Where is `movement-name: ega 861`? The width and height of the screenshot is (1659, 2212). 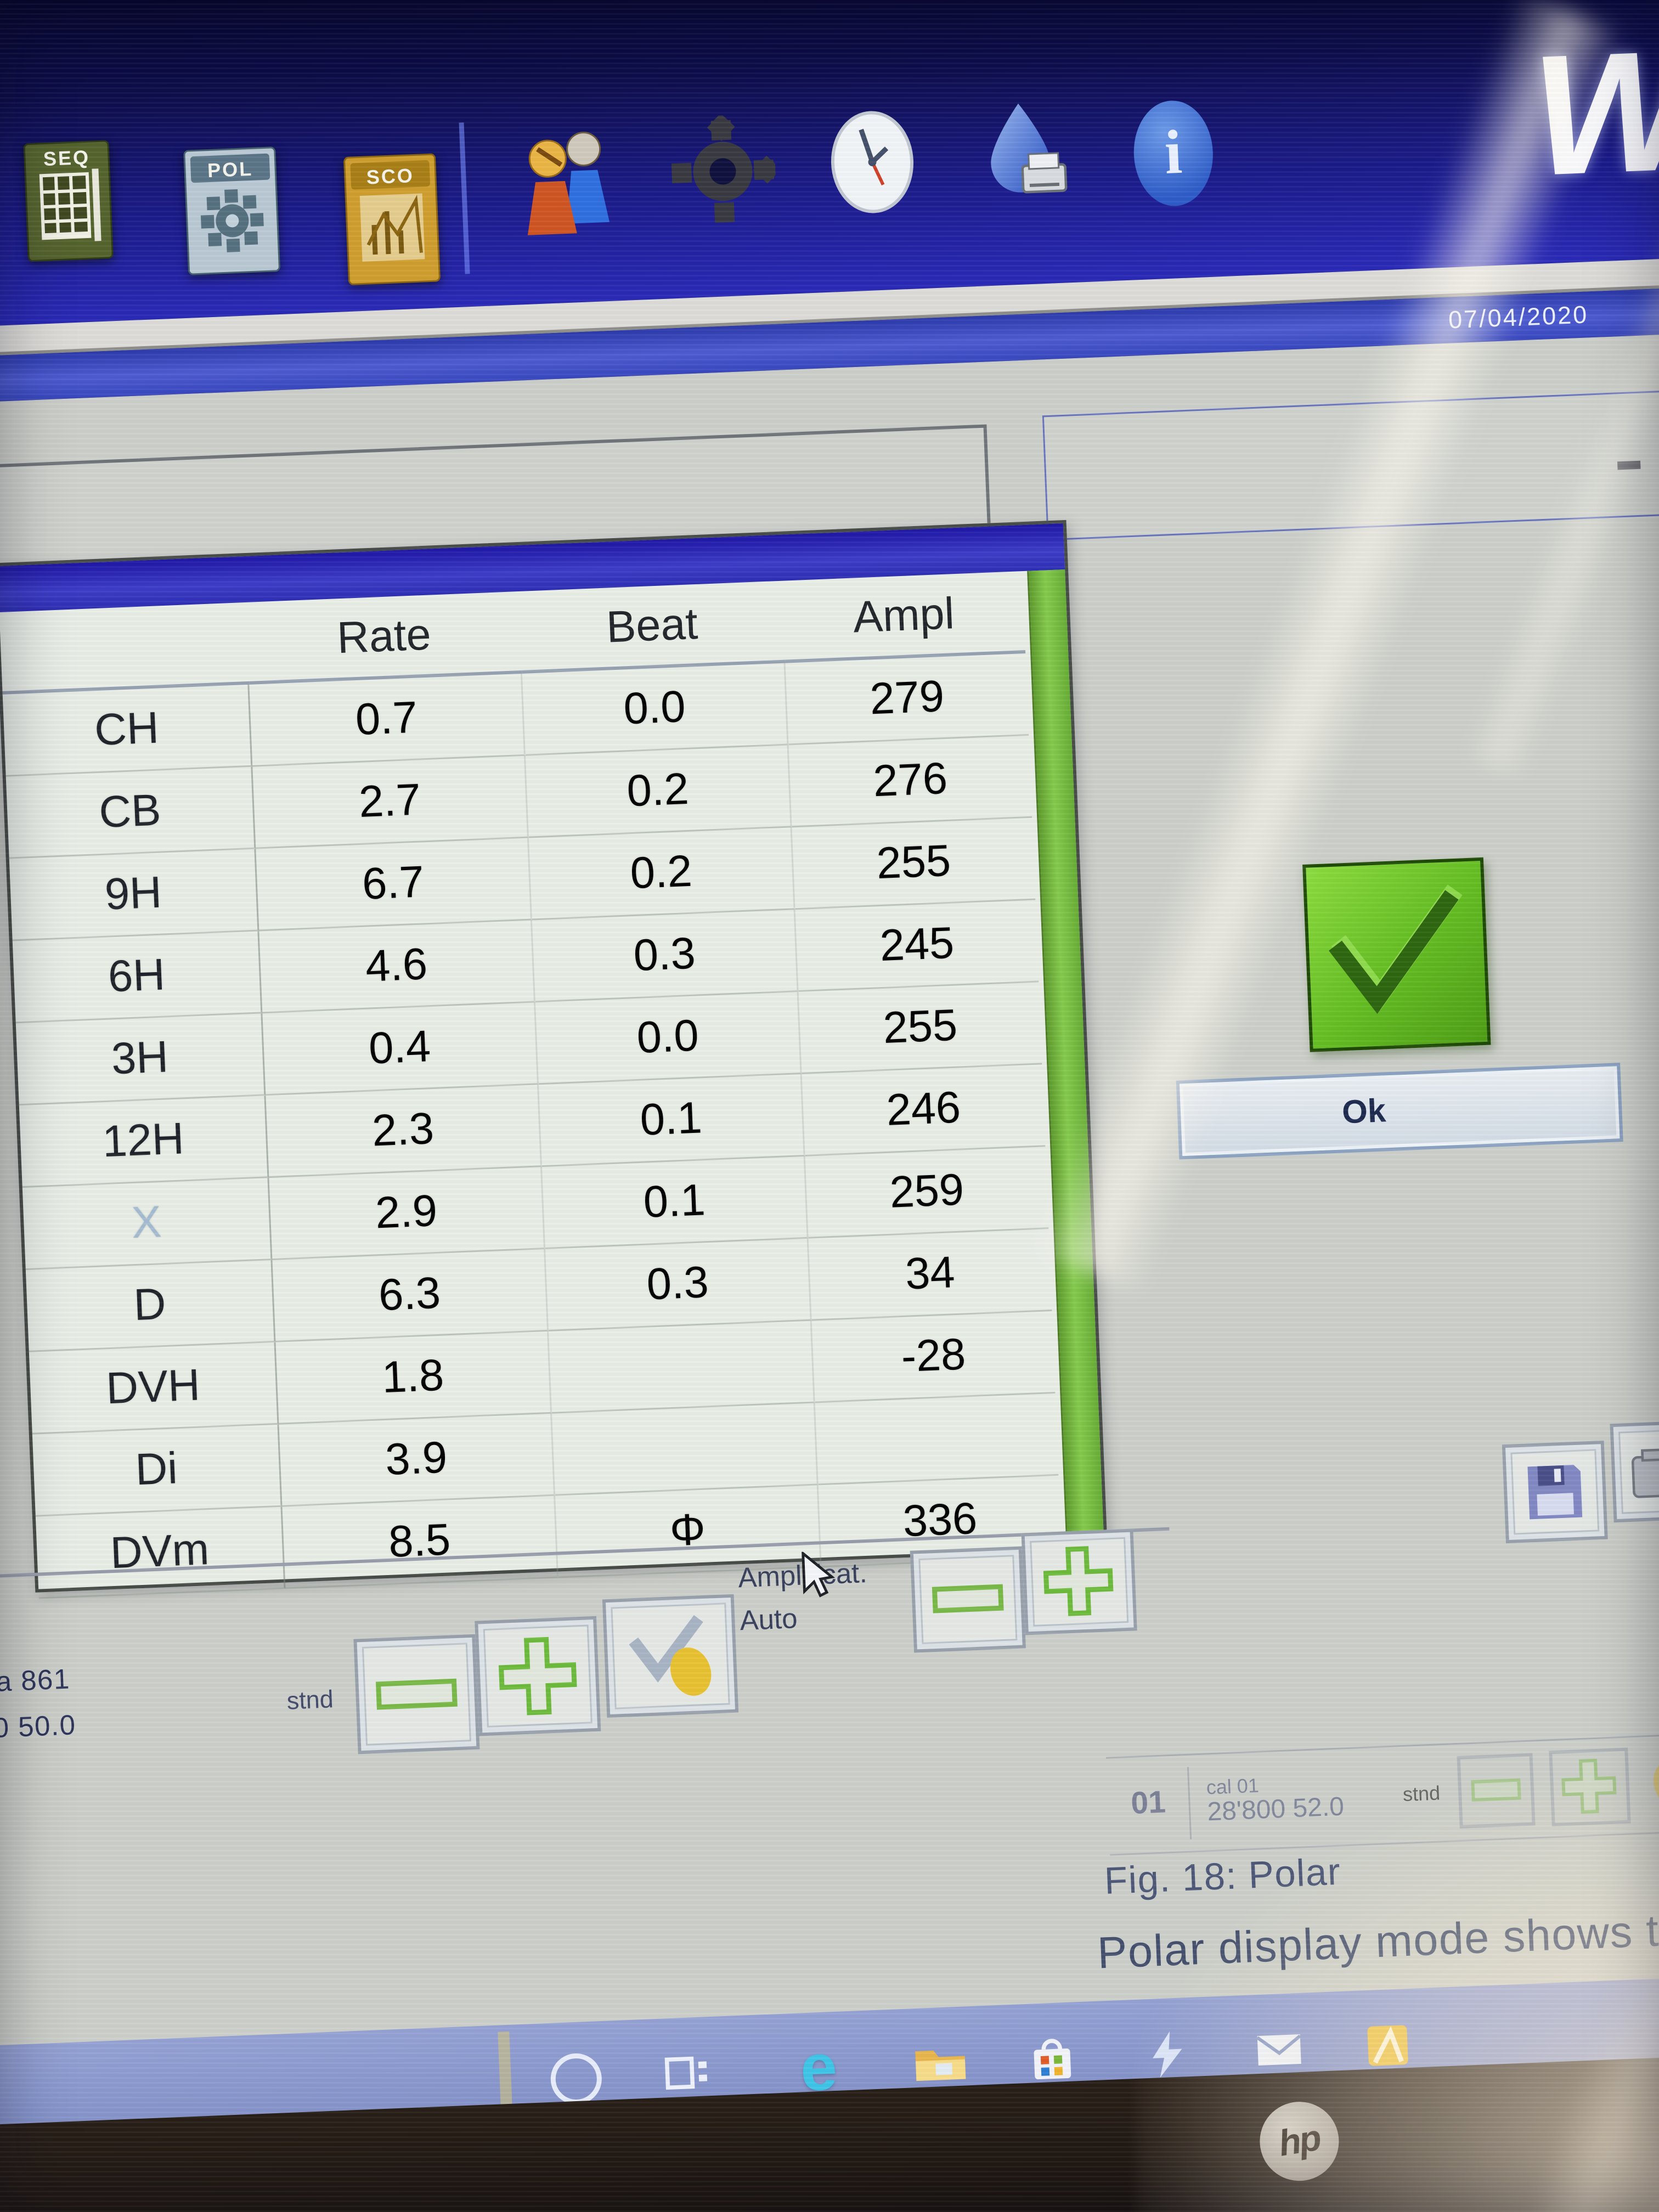
movement-name: ega 861 is located at coordinates (36, 1682).